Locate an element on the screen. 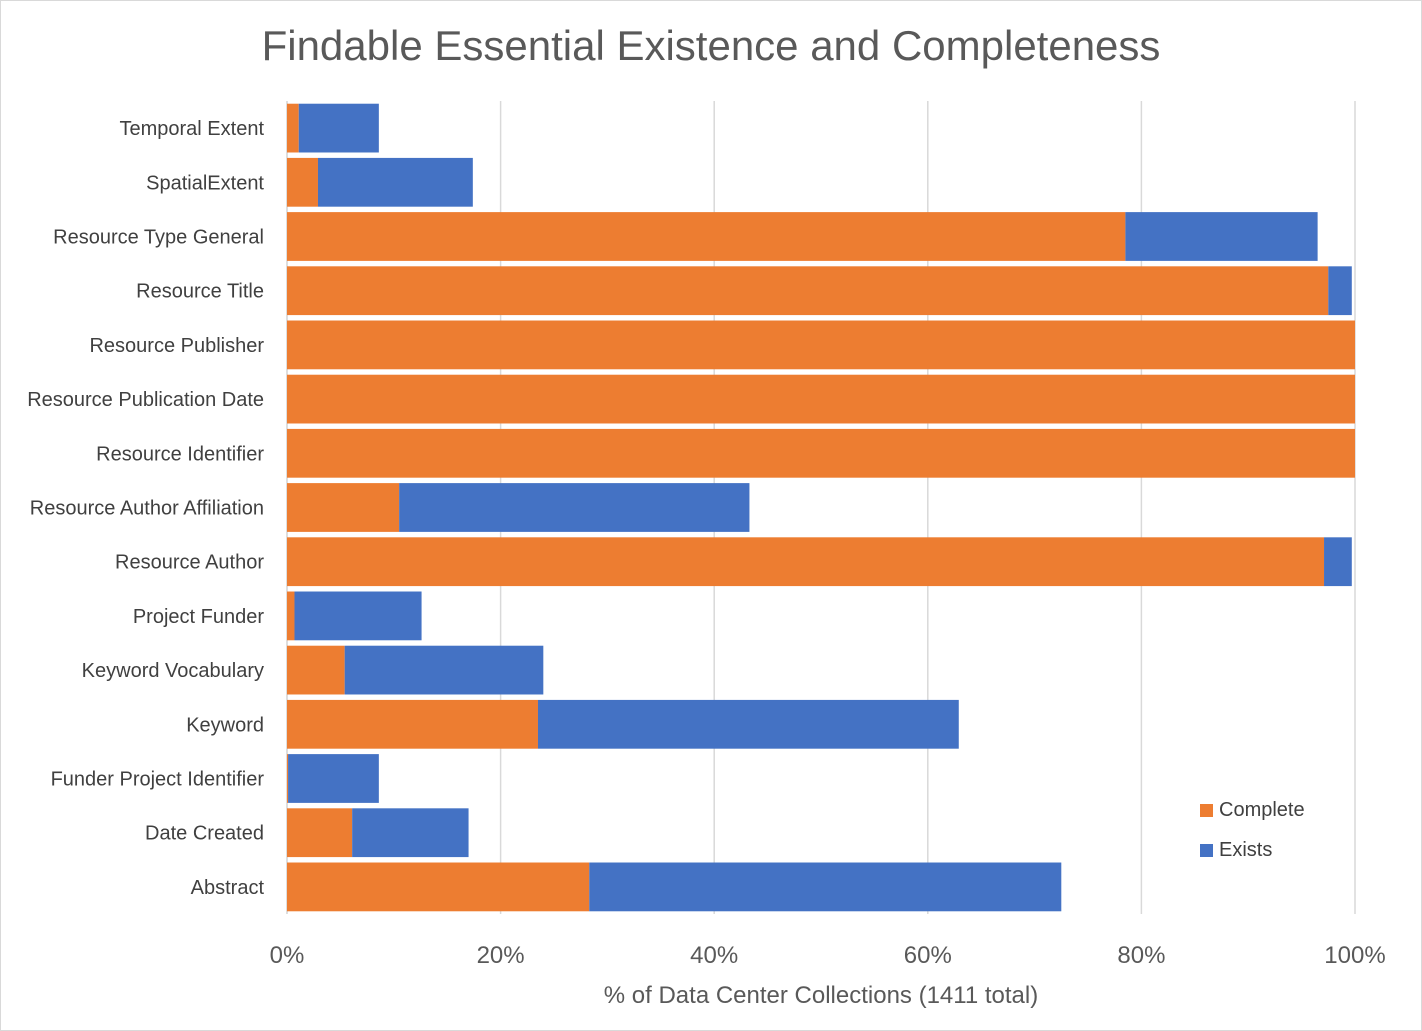 This screenshot has height=1031, width=1422. x-tick-labels: 0% 20% 40% 60% 80% 100% is located at coordinates (828, 955).